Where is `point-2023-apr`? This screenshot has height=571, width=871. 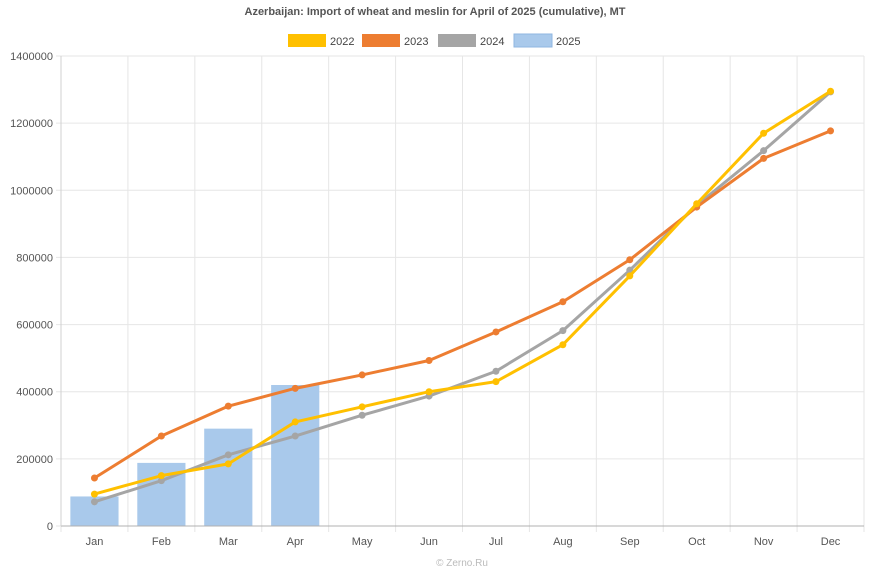
point-2023-apr is located at coordinates (295, 388).